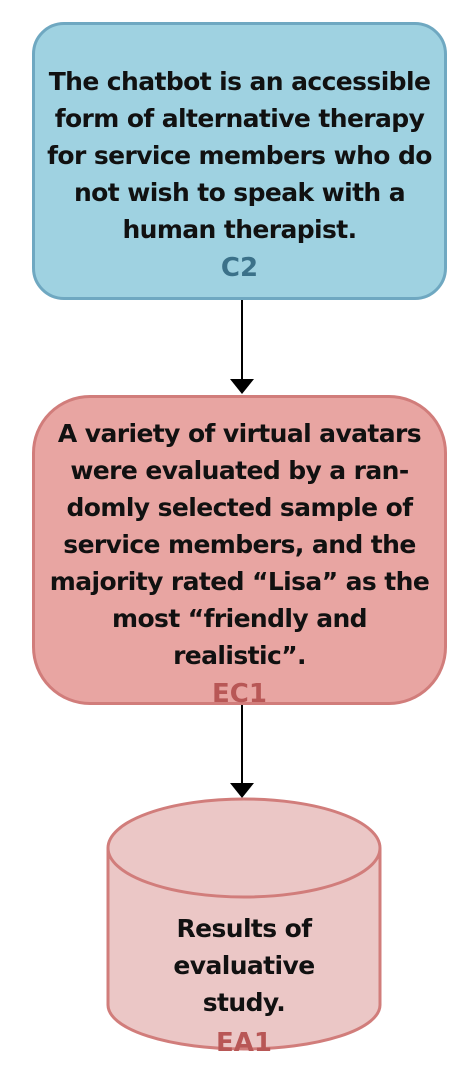 Image resolution: width=472 pixels, height=1082 pixels. Describe the element at coordinates (239, 693) in the screenshot. I see `evidence-tag: EC1` at that location.